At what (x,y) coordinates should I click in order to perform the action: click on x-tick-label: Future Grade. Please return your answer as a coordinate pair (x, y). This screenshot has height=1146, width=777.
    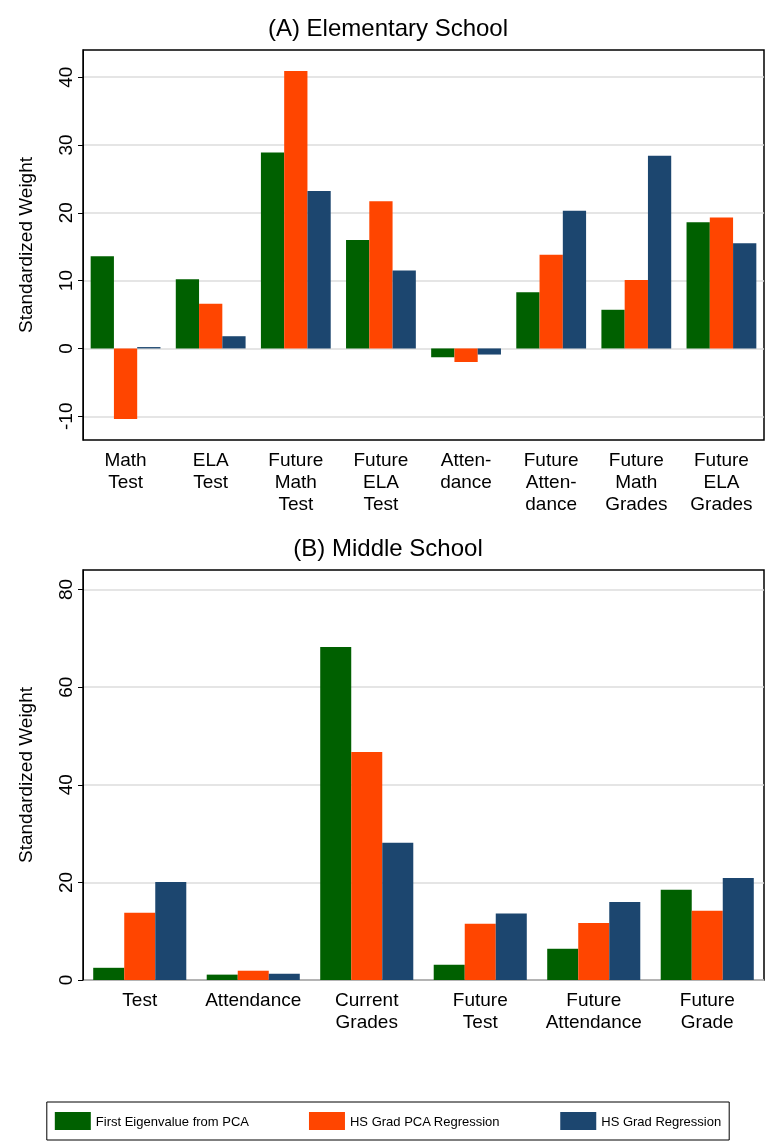
    Looking at the image, I should click on (707, 1010).